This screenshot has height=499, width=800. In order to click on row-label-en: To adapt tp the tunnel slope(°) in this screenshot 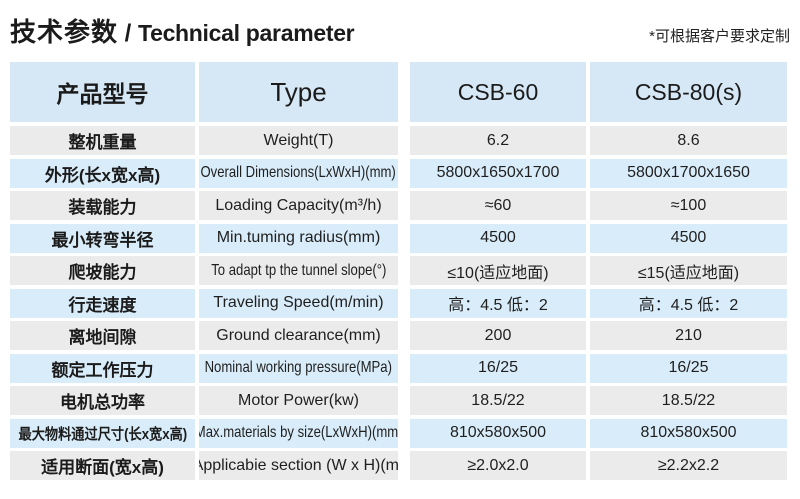, I will do `click(298, 270)`.